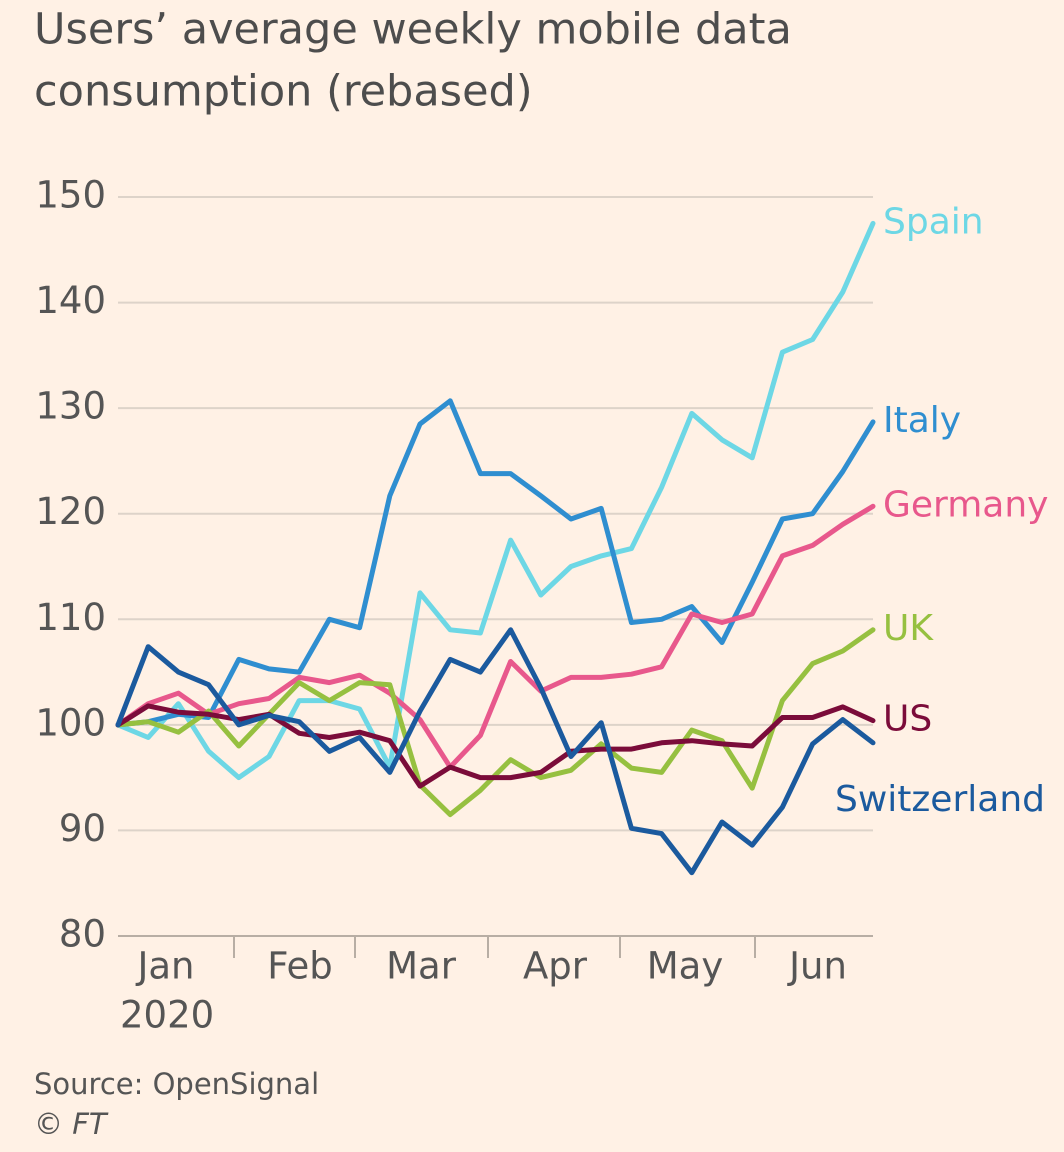 Image resolution: width=1064 pixels, height=1152 pixels. I want to click on series-label: Italy, so click(922, 420).